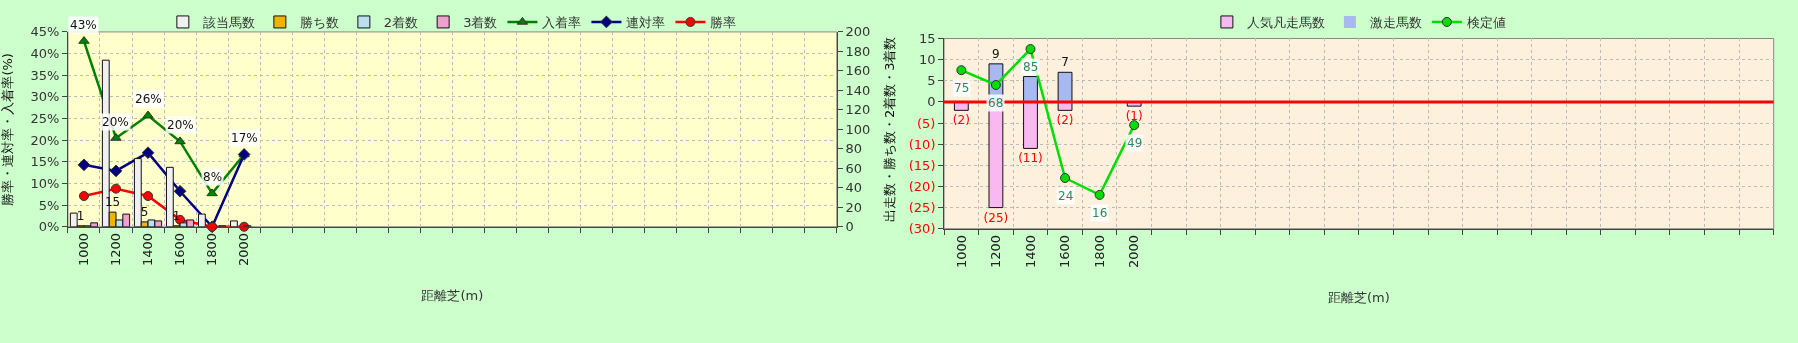  I want to click on legend-label: 連対率, so click(646, 23).